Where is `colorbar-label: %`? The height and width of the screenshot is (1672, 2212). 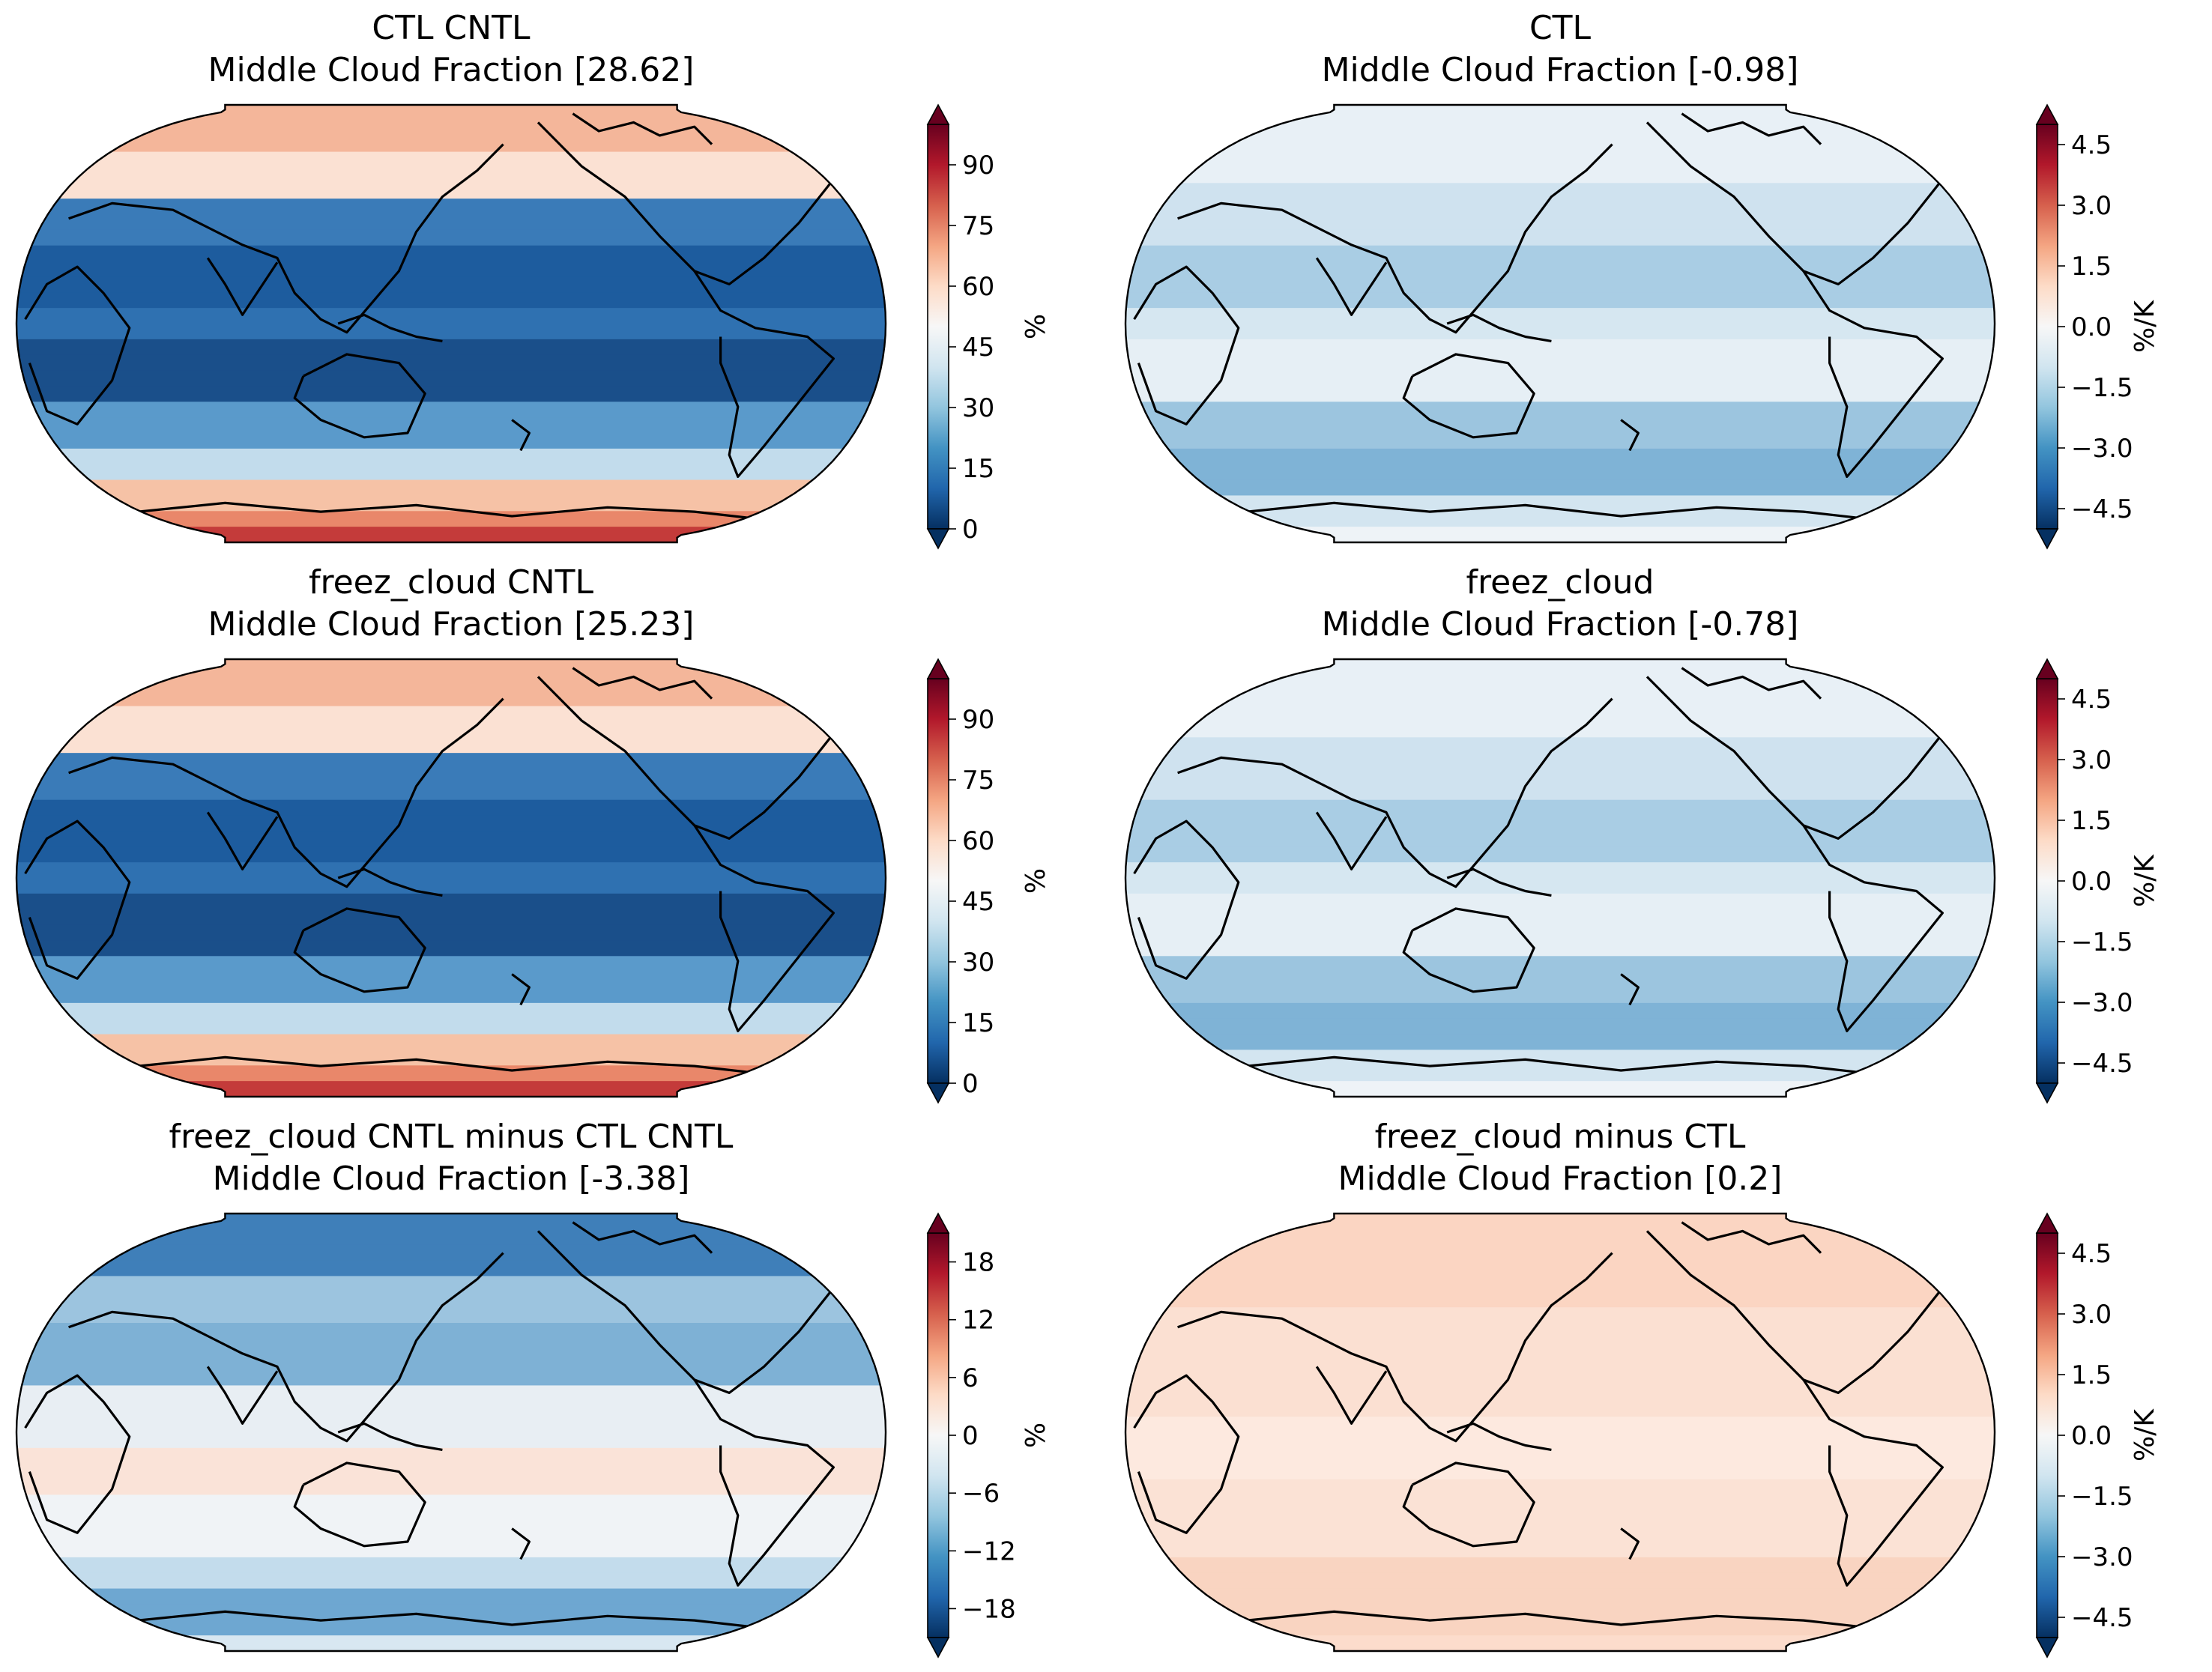
colorbar-label: % is located at coordinates (1036, 881).